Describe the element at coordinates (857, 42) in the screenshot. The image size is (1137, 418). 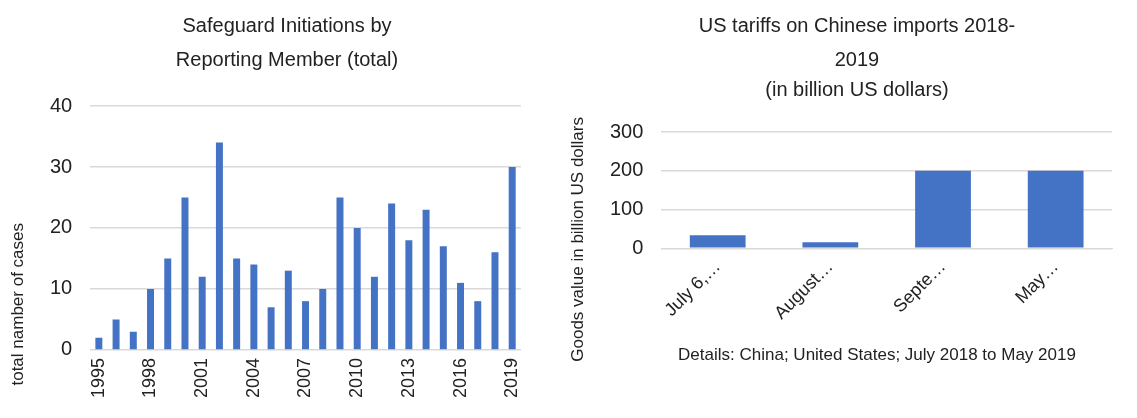
I see `chart-title: US tariffs on Chinese imports 2018-2019` at that location.